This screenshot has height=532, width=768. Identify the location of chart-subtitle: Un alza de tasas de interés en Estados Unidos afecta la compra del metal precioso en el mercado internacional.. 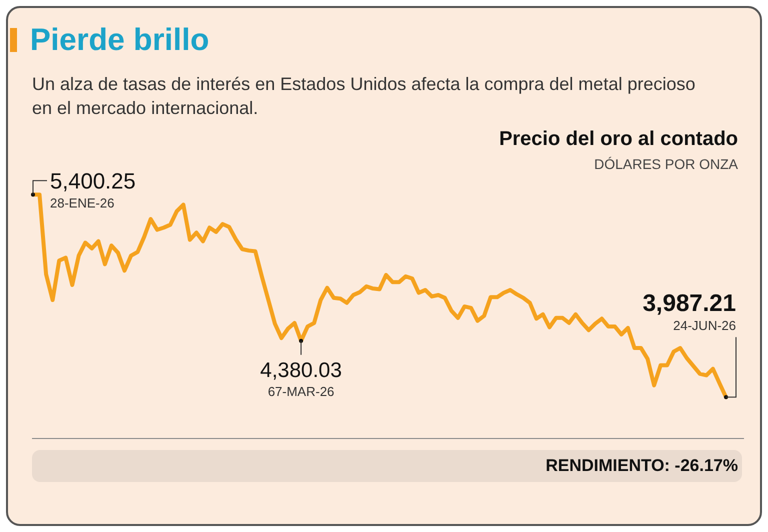
(364, 96).